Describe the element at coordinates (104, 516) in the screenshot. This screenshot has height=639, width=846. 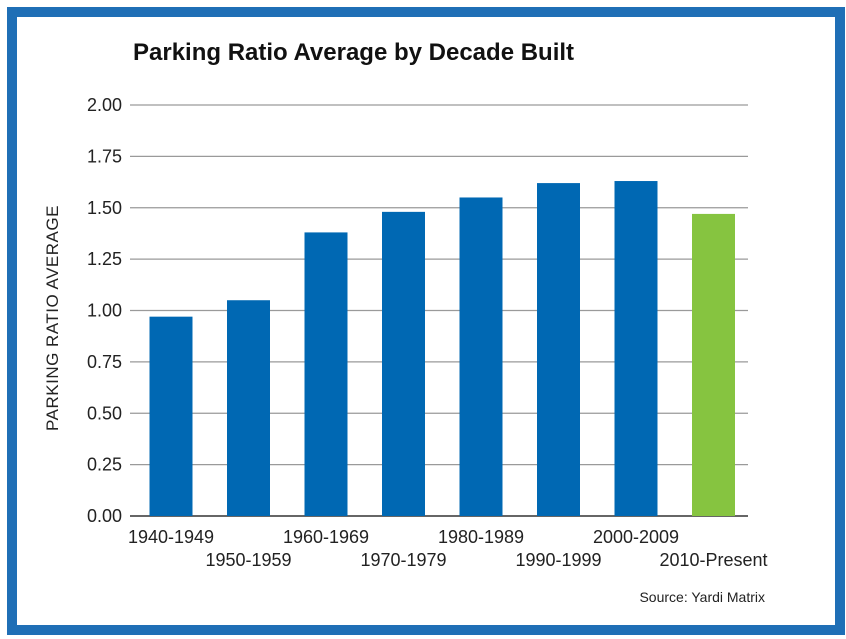
I see `y-tick-label: 0.00` at that location.